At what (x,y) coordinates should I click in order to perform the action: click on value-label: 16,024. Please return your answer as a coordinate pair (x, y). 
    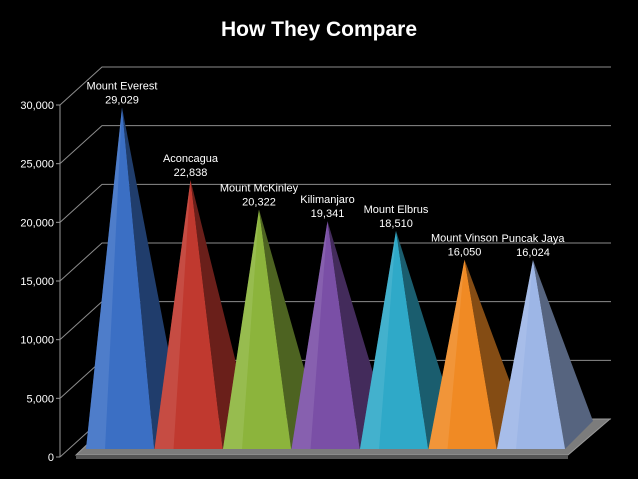
    Looking at the image, I should click on (533, 253).